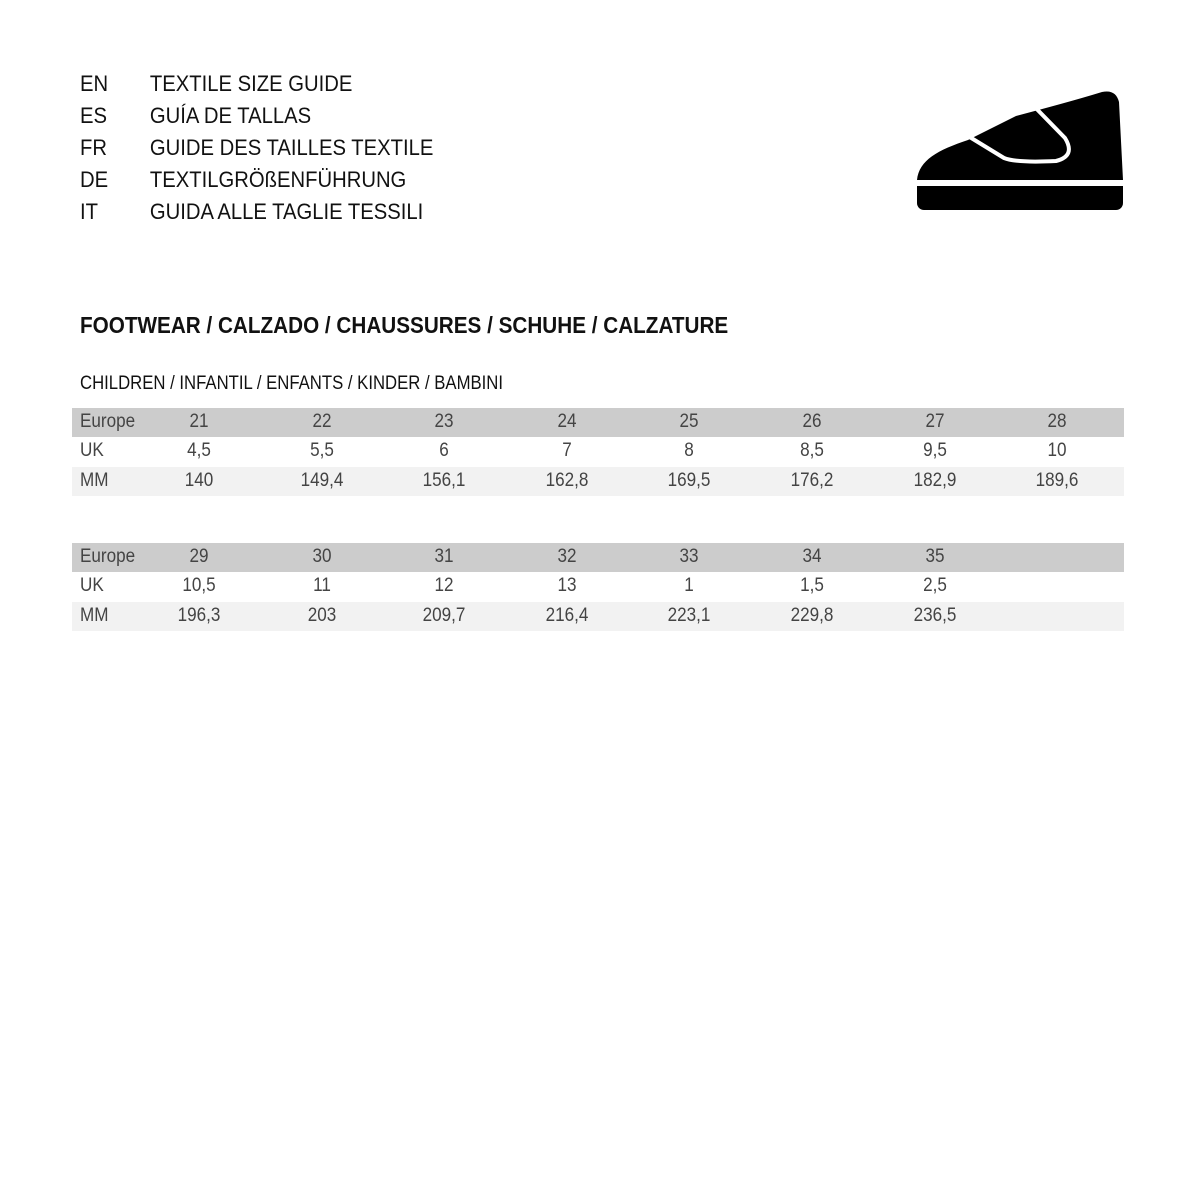 Image resolution: width=1200 pixels, height=1200 pixels. I want to click on language-code: FR, so click(93, 147).